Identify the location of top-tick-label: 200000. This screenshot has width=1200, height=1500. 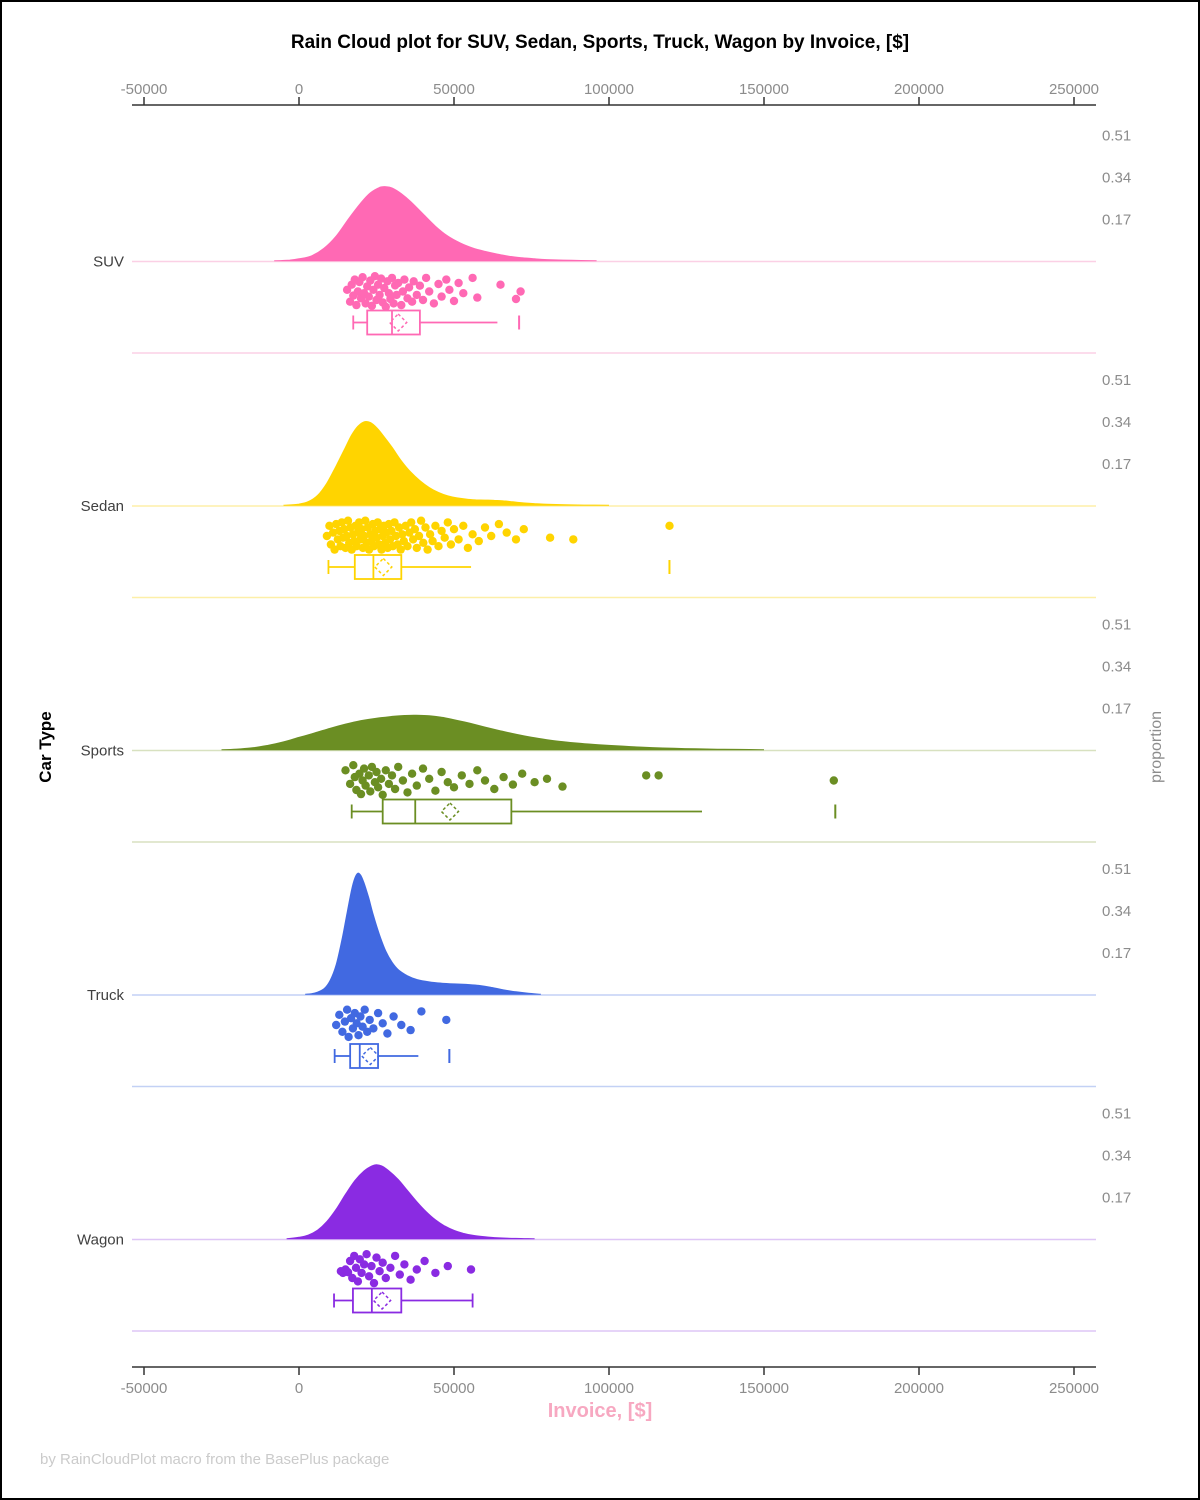
(919, 89).